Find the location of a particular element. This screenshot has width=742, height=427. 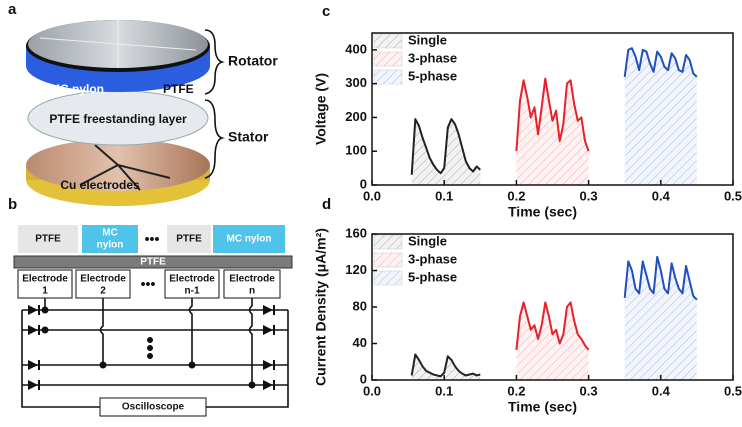

sector-line is located at coordinates (118, 44).